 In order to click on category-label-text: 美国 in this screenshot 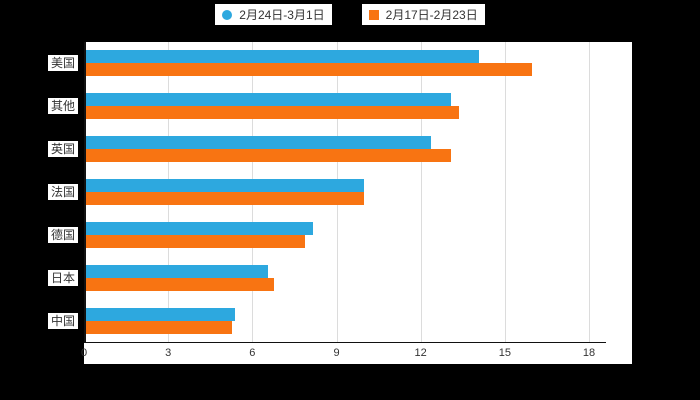, I will do `click(62, 63)`.